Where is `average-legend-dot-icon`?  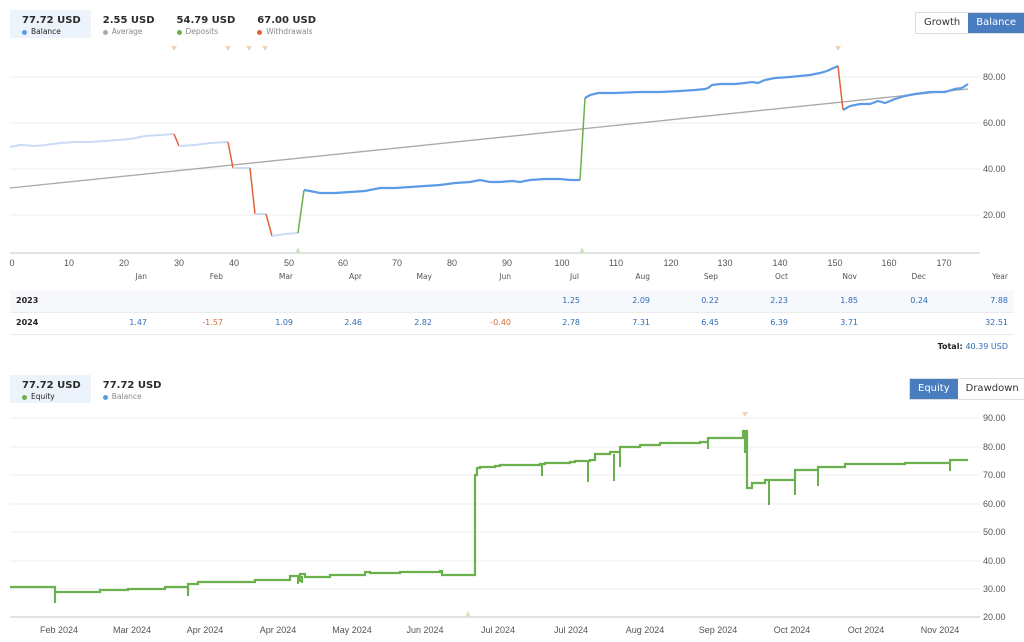
average-legend-dot-icon is located at coordinates (105, 32).